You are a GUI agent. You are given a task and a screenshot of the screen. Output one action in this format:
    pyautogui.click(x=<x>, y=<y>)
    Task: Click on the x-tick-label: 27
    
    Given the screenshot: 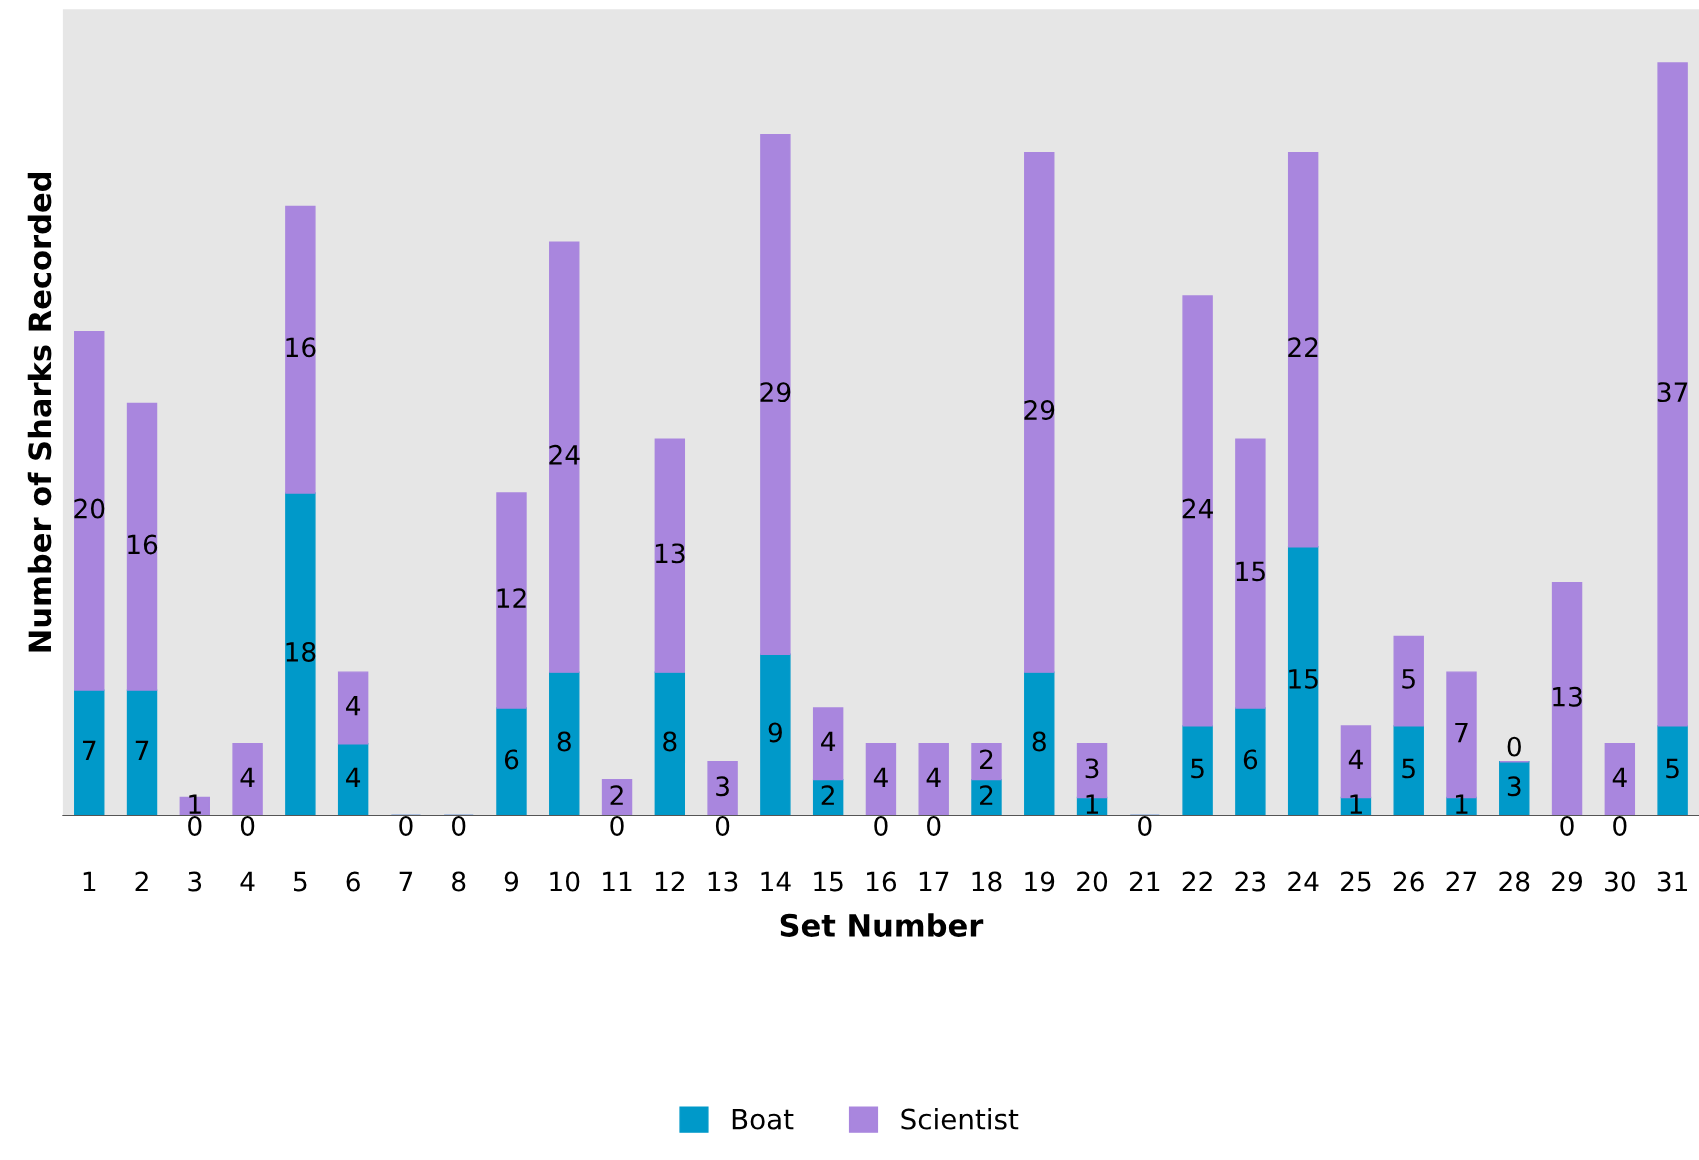 What is the action you would take?
    pyautogui.click(x=1461, y=881)
    